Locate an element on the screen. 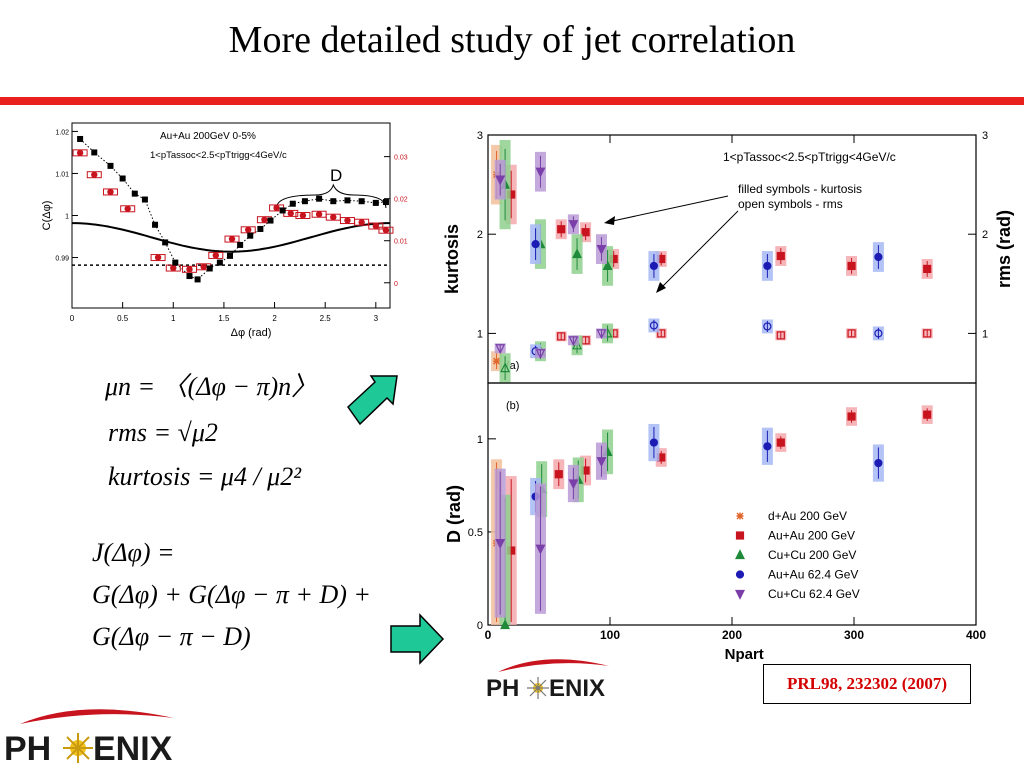 The width and height of the screenshot is (1024, 768). D-ylabel: D (rad) is located at coordinates (454, 514).